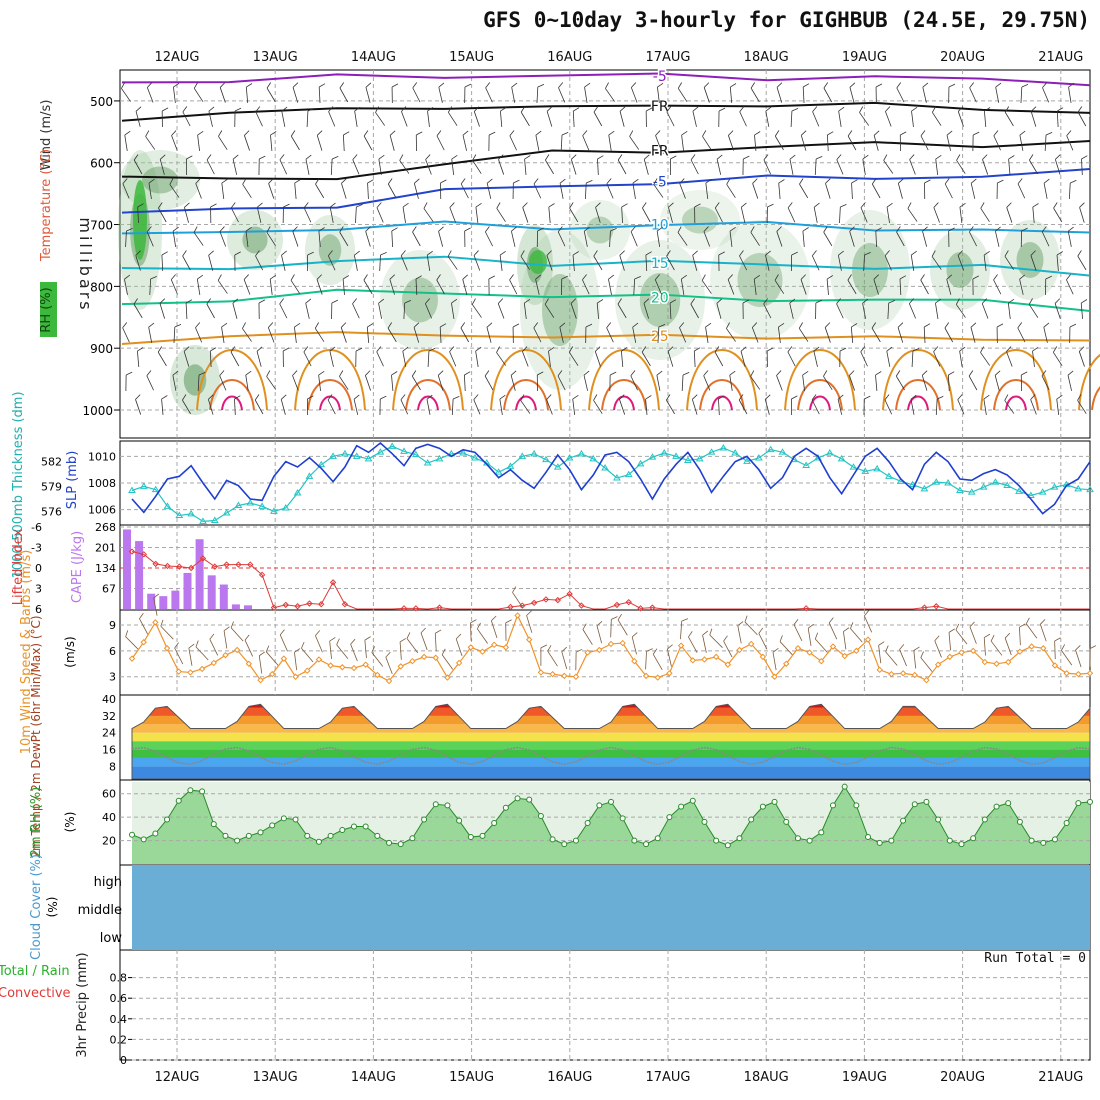 Image resolution: width=1100 pixels, height=1100 pixels. I want to click on top-date-label: 19AUG, so click(864, 57).